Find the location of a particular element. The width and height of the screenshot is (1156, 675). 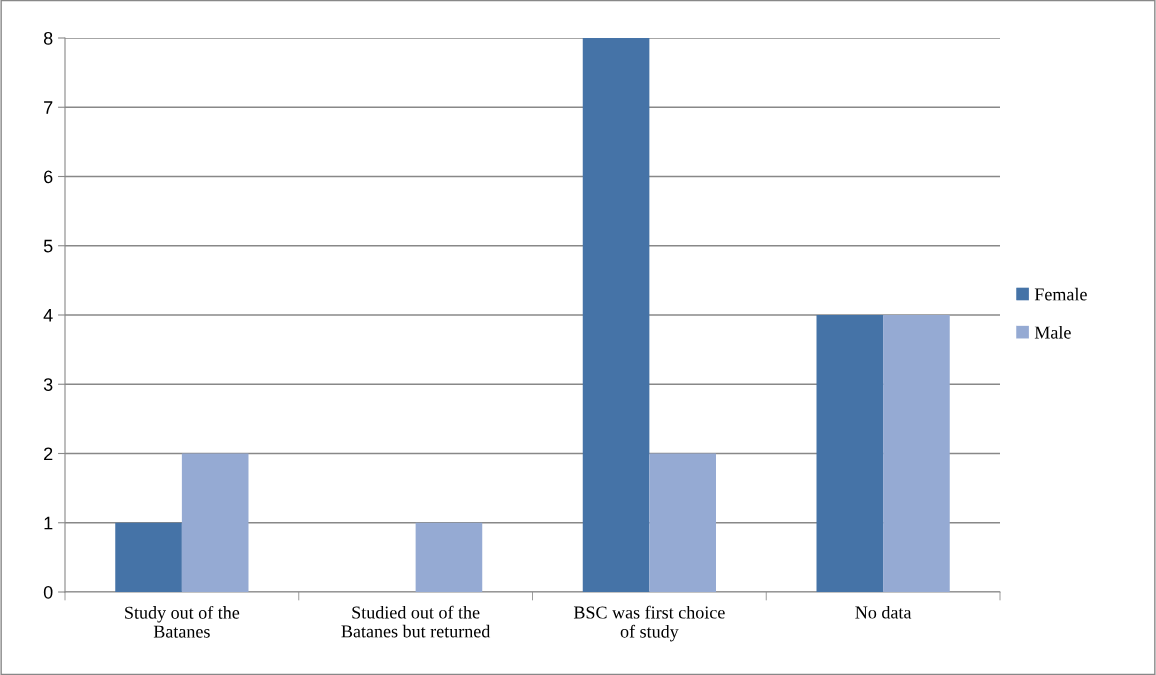

y-tick-label: 6 is located at coordinates (48, 177).